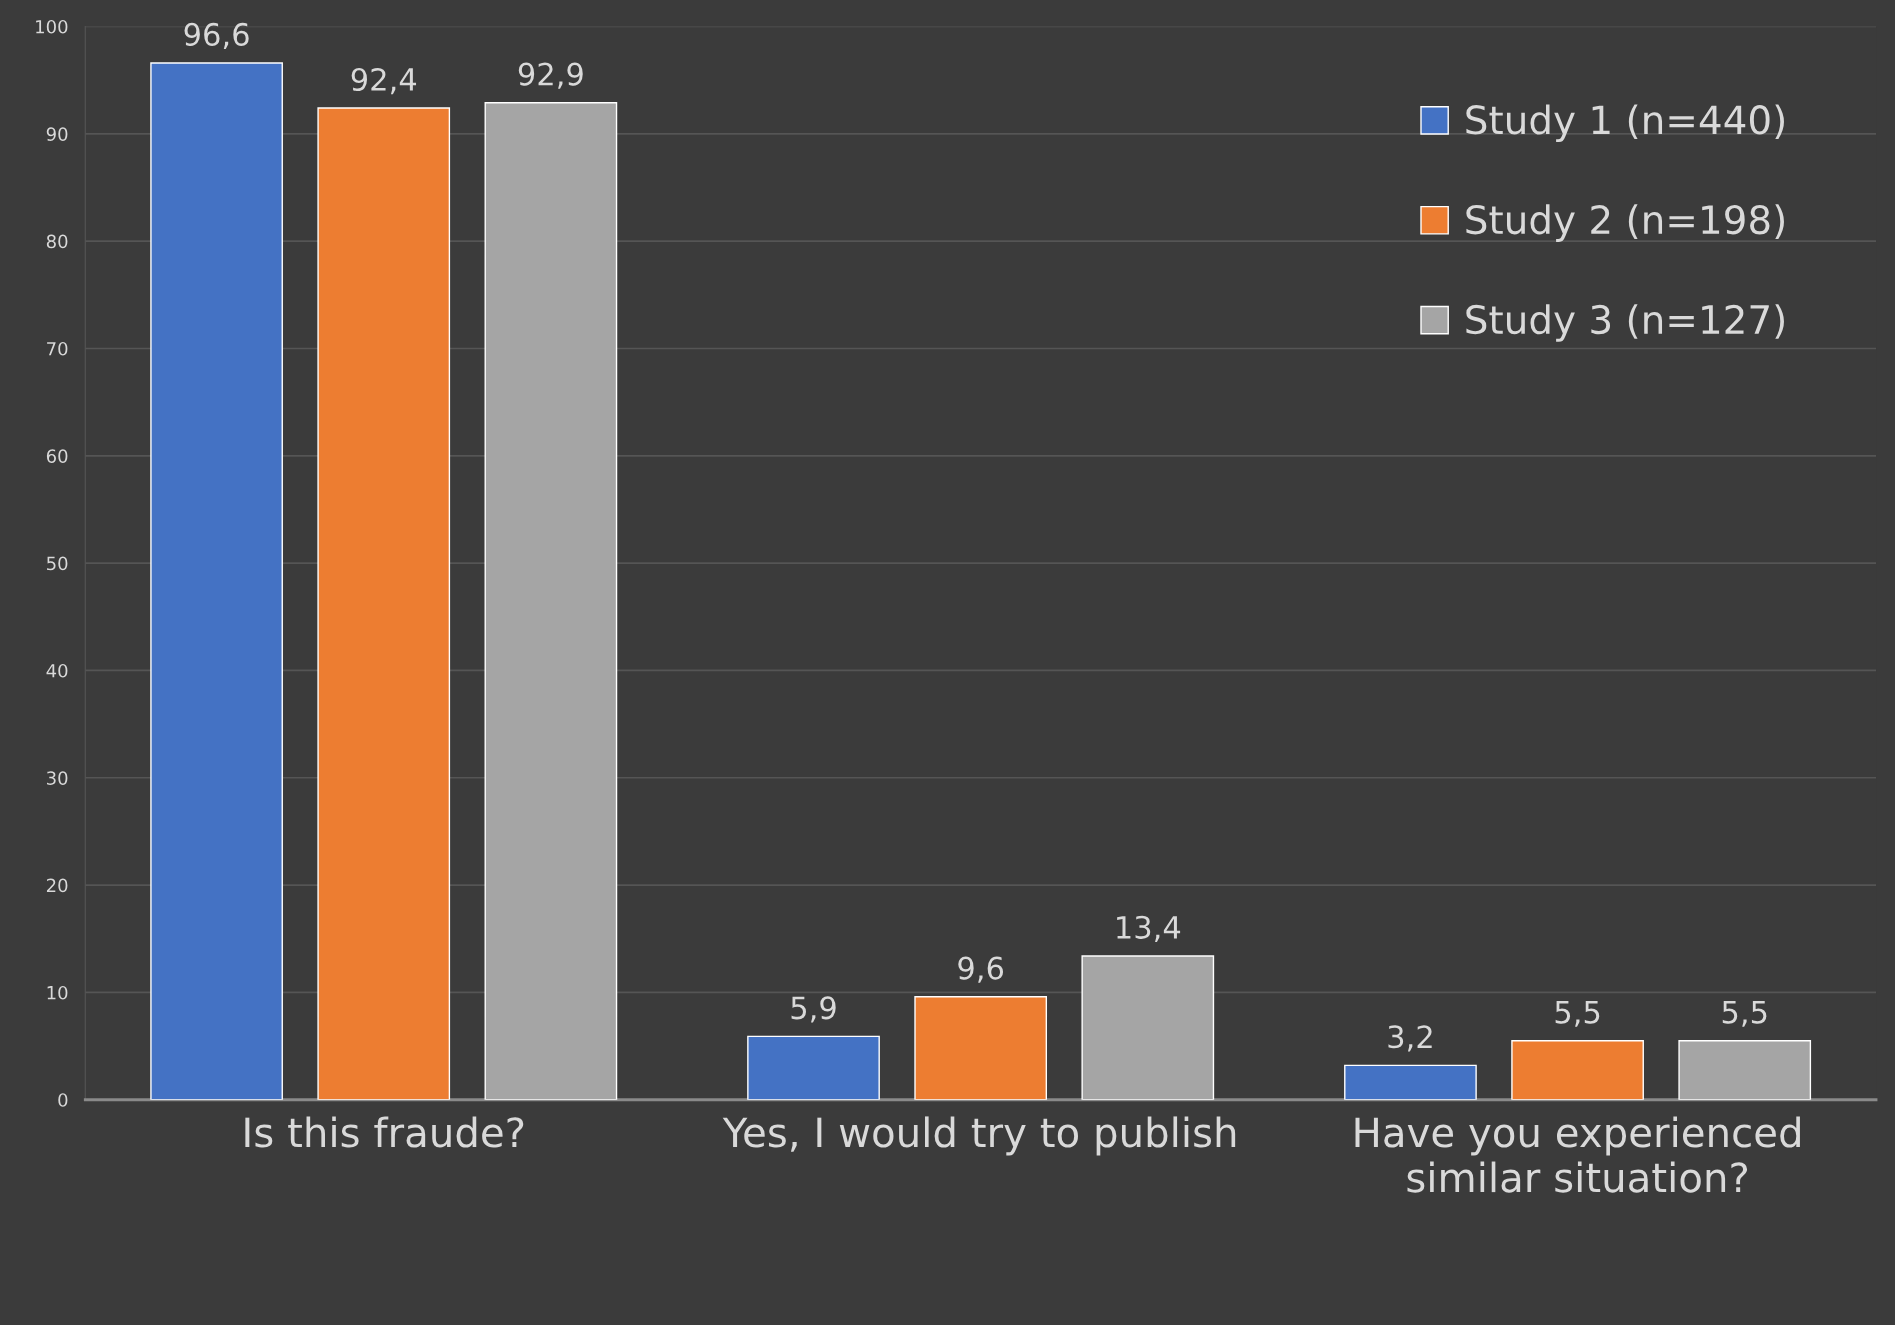  I want to click on x-tick-label: Is this fraude?, so click(384, 1132).